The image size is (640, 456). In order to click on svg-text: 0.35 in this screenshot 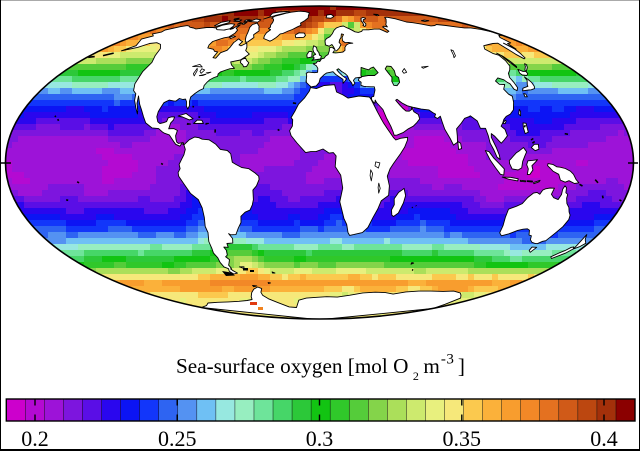, I will do `click(462, 438)`.